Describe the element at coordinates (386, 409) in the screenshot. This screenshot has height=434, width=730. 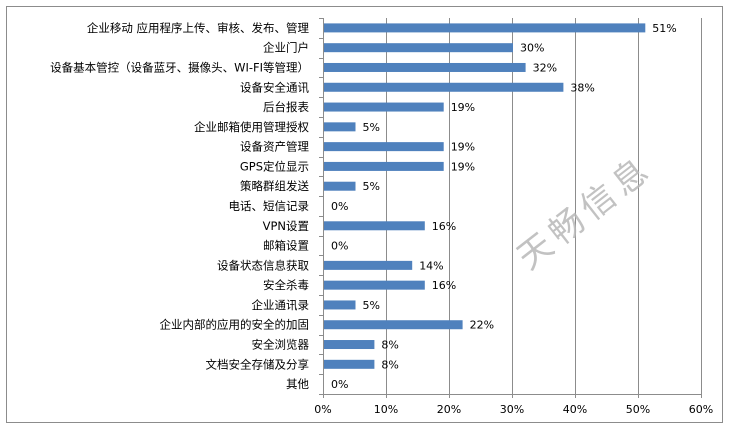
I see `x-tick-label: 10%` at that location.